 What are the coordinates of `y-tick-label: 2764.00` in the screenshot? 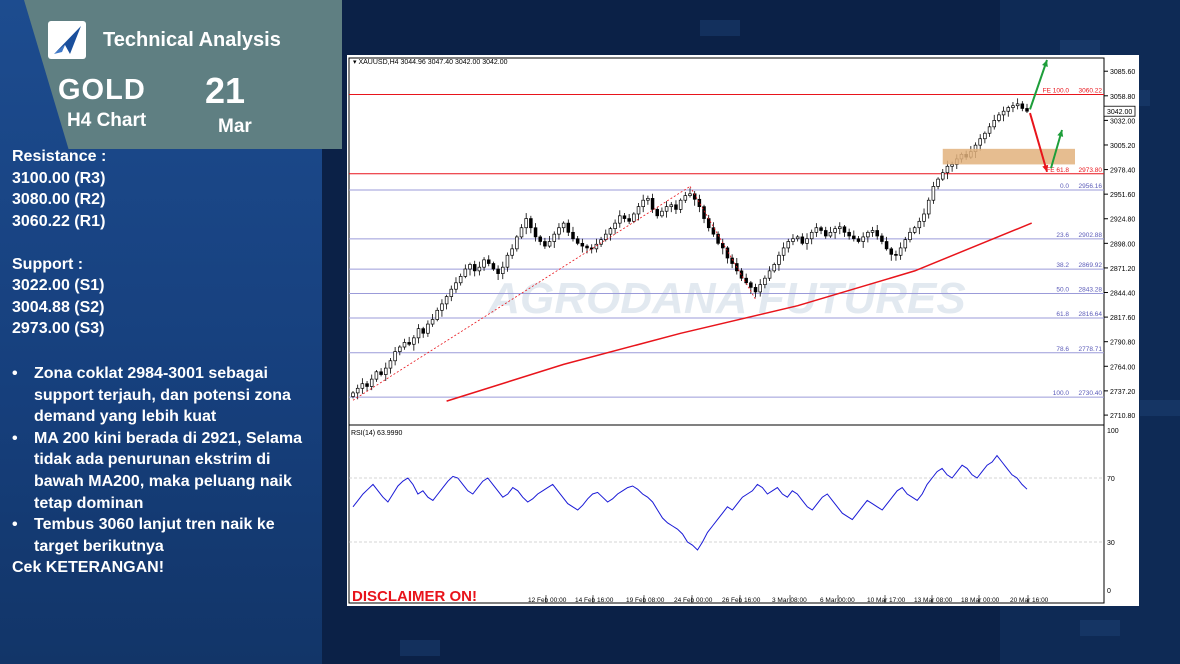 It's located at (1122, 367).